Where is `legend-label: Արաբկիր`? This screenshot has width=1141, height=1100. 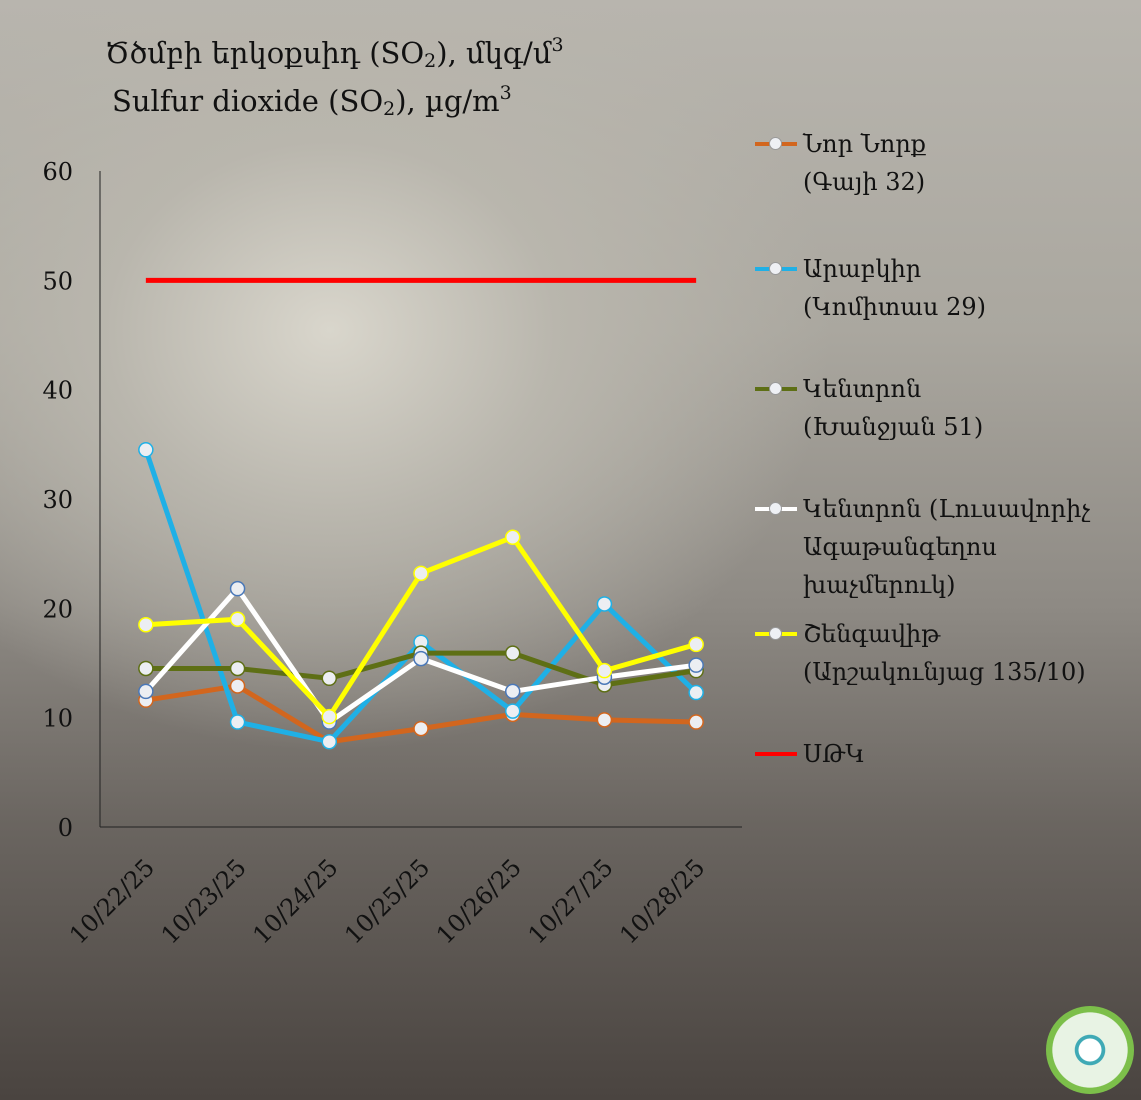
legend-label: Արաբկիր is located at coordinates (862, 269).